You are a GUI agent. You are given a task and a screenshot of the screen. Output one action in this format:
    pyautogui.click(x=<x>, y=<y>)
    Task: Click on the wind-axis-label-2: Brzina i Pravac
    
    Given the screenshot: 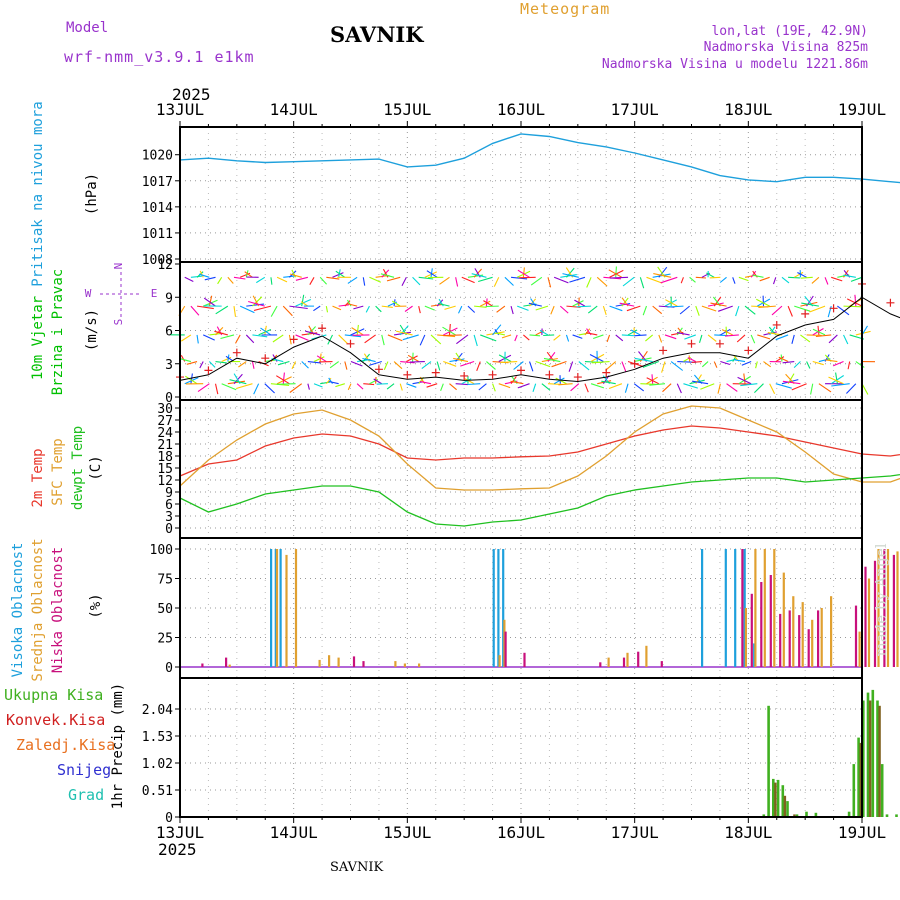 What is the action you would take?
    pyautogui.click(x=58, y=332)
    